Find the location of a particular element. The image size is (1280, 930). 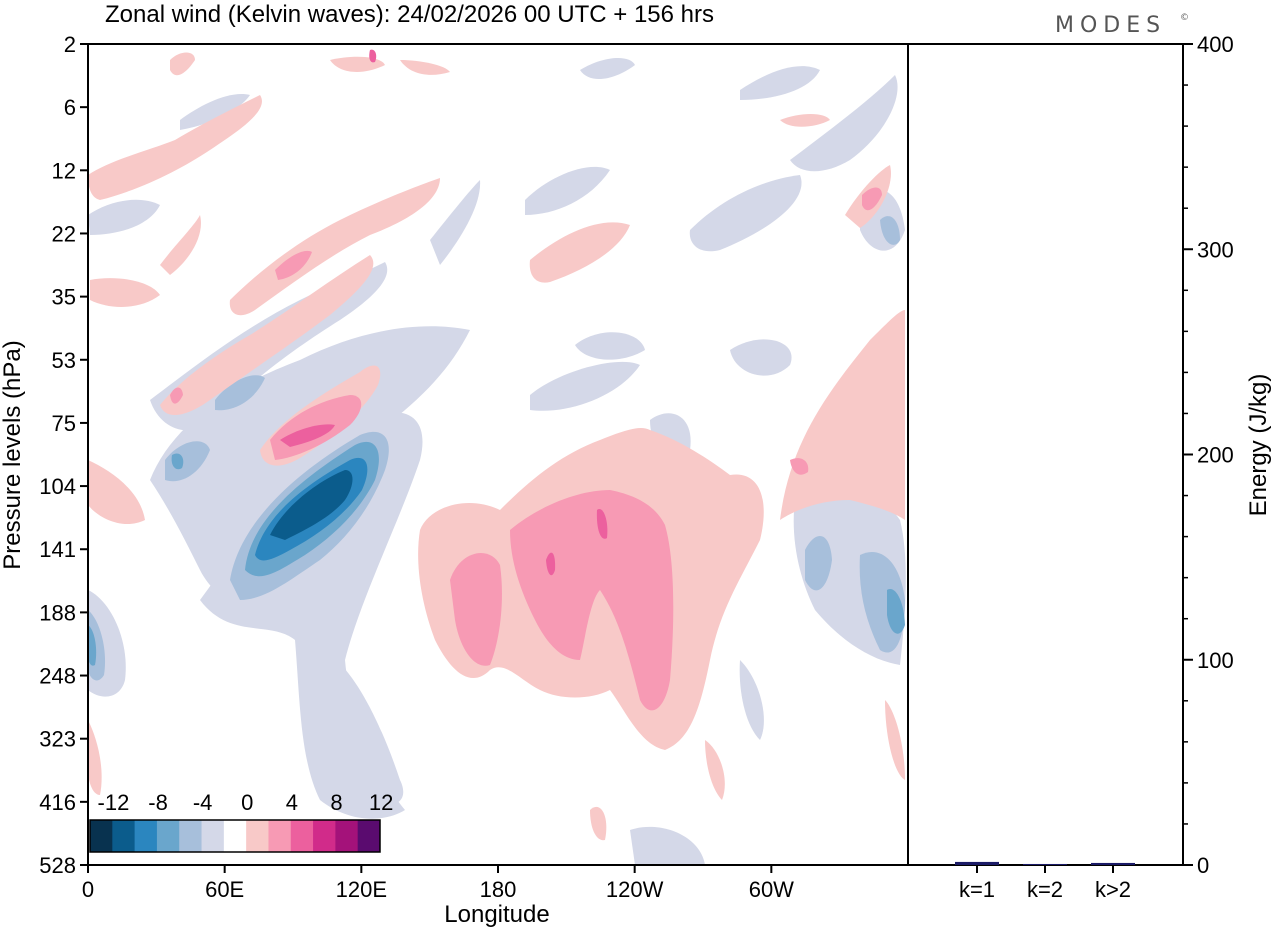

brand-logo: MODES © is located at coordinates (1122, 25).